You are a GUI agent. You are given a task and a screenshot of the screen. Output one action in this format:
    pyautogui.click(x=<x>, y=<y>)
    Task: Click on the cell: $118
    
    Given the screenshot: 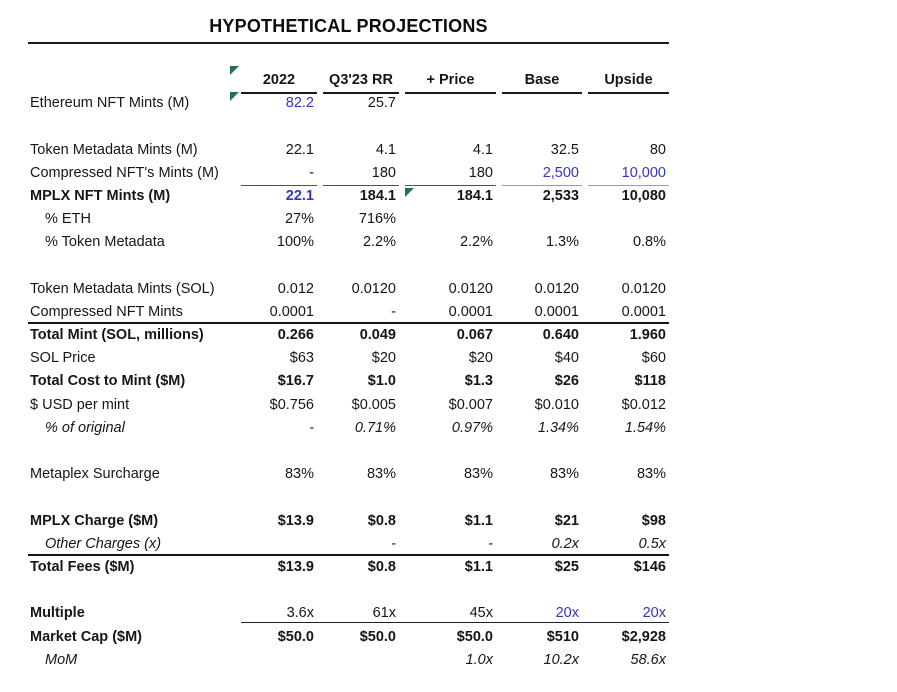 What is the action you would take?
    pyautogui.click(x=650, y=381)
    